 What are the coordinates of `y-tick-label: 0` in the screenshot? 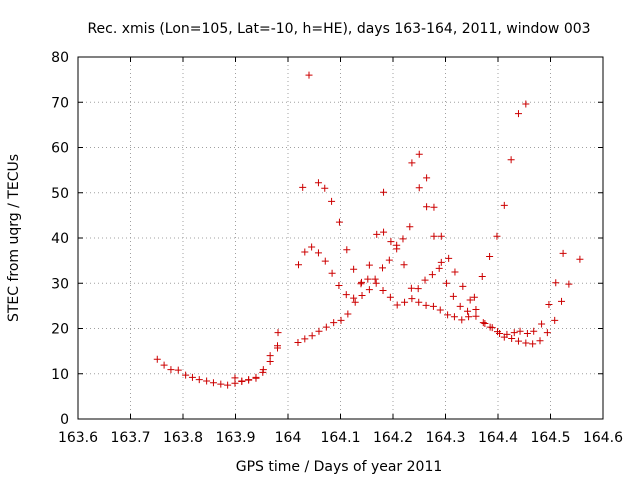 It's located at (64, 420).